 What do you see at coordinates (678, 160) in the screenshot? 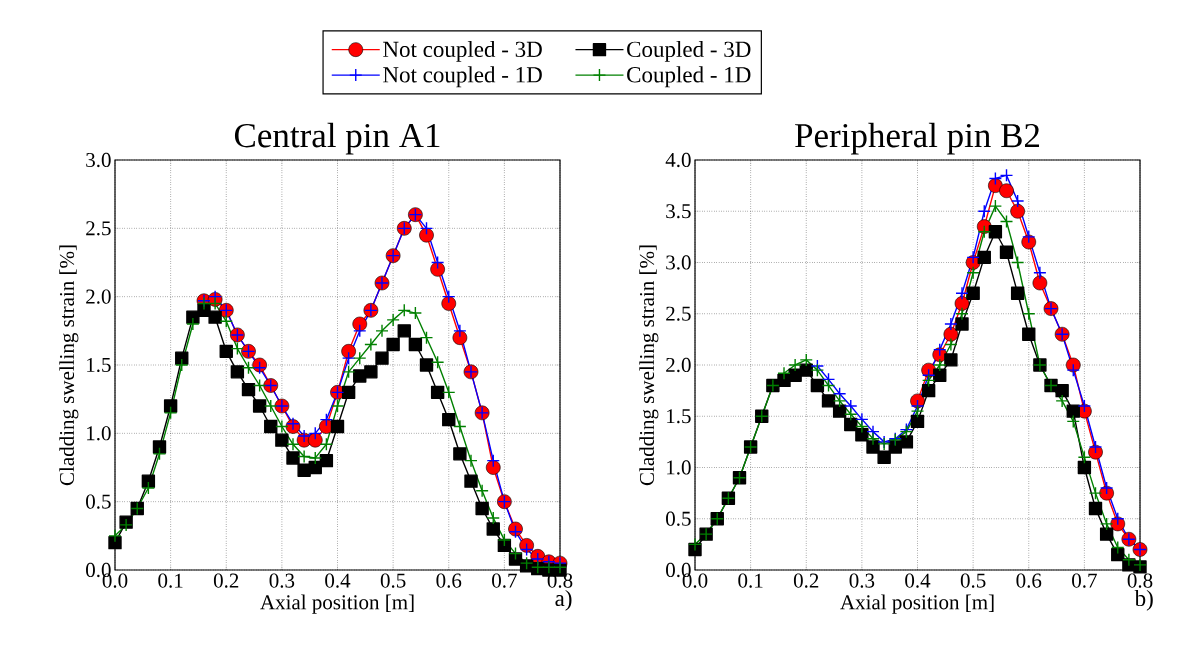
I see `y-tick-label: 4.0` at bounding box center [678, 160].